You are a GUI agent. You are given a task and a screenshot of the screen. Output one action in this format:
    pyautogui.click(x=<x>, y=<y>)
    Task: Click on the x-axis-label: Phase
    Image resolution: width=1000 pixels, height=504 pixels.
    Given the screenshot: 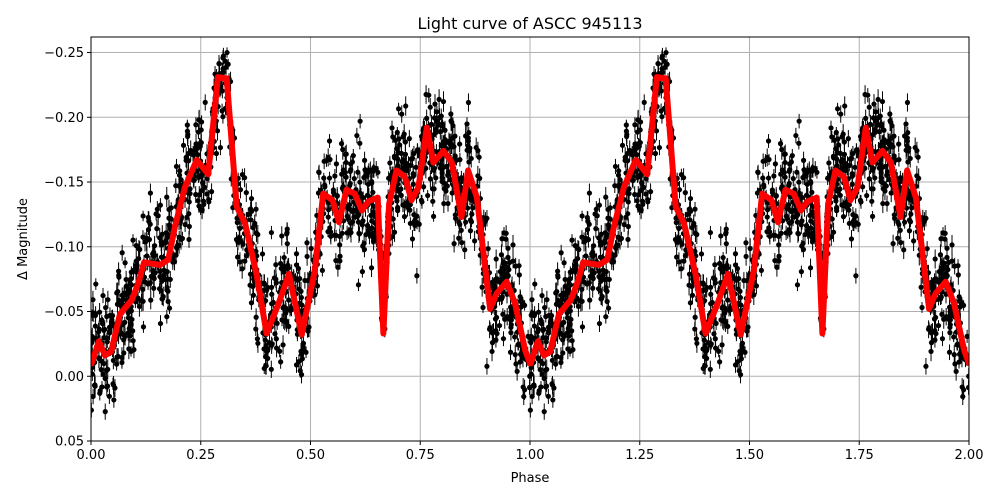 What is the action you would take?
    pyautogui.click(x=530, y=478)
    